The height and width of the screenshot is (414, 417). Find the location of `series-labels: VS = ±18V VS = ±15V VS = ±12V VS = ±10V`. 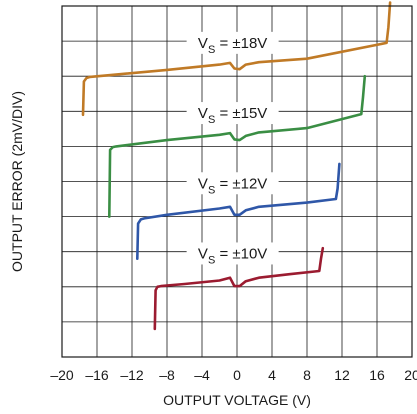

series-labels: VS = ±18V VS = ±15V VS = ±12V VS = ±10V is located at coordinates (232, 148).